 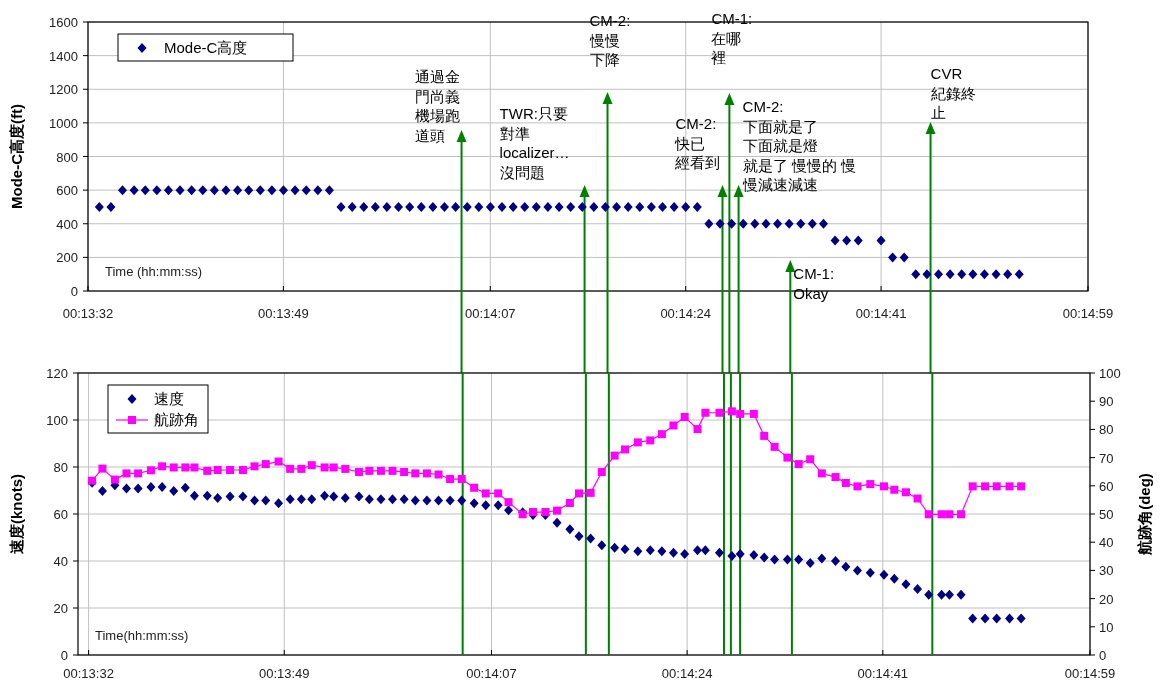 I want to click on y-tick-label: 80, so click(x=60, y=467).